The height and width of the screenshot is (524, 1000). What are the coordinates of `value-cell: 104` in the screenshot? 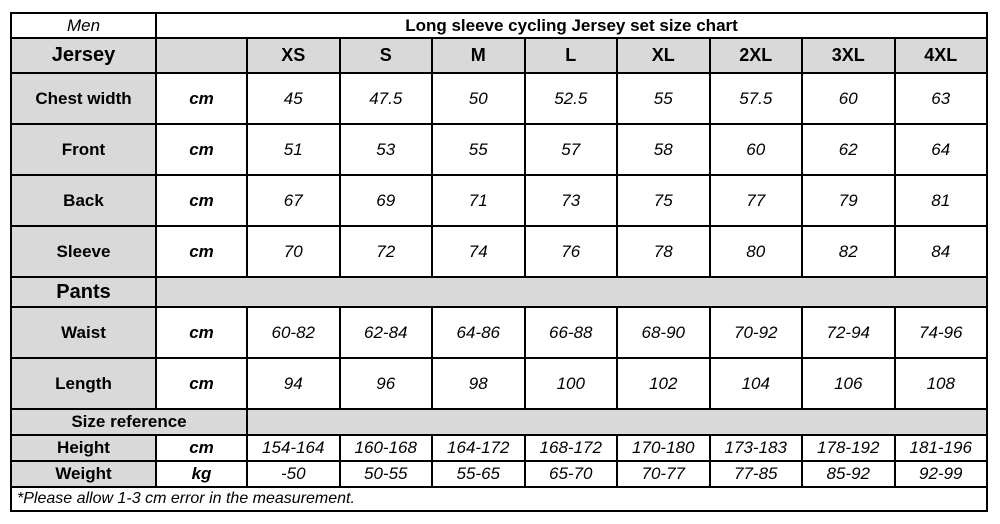 It's located at (755, 383).